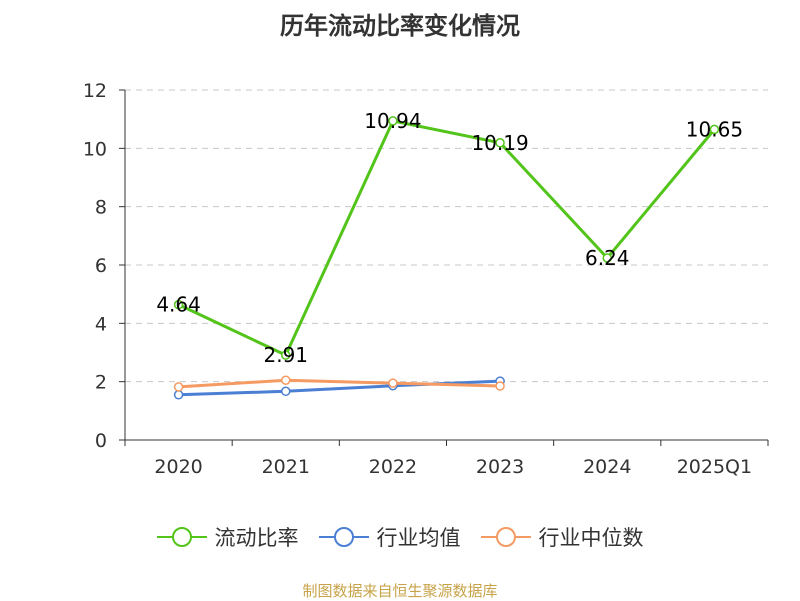 This screenshot has height=601, width=800. I want to click on y-tick-label: 8, so click(101, 208).